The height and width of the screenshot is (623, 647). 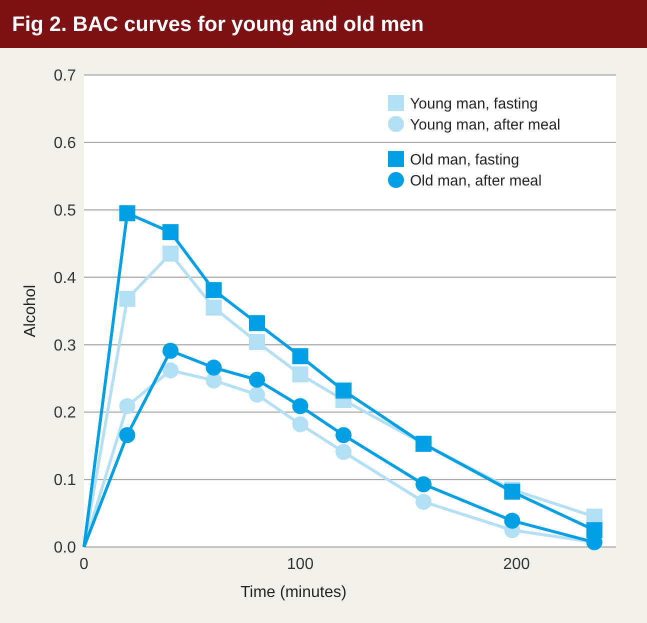 I want to click on y-tick-label: 0.0, so click(x=65, y=548).